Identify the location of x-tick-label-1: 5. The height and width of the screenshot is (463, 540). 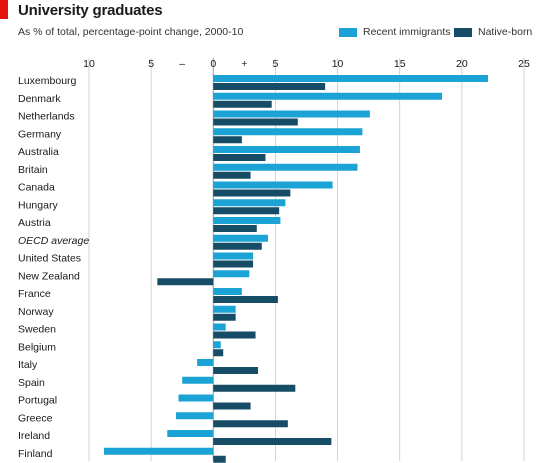
(151, 64).